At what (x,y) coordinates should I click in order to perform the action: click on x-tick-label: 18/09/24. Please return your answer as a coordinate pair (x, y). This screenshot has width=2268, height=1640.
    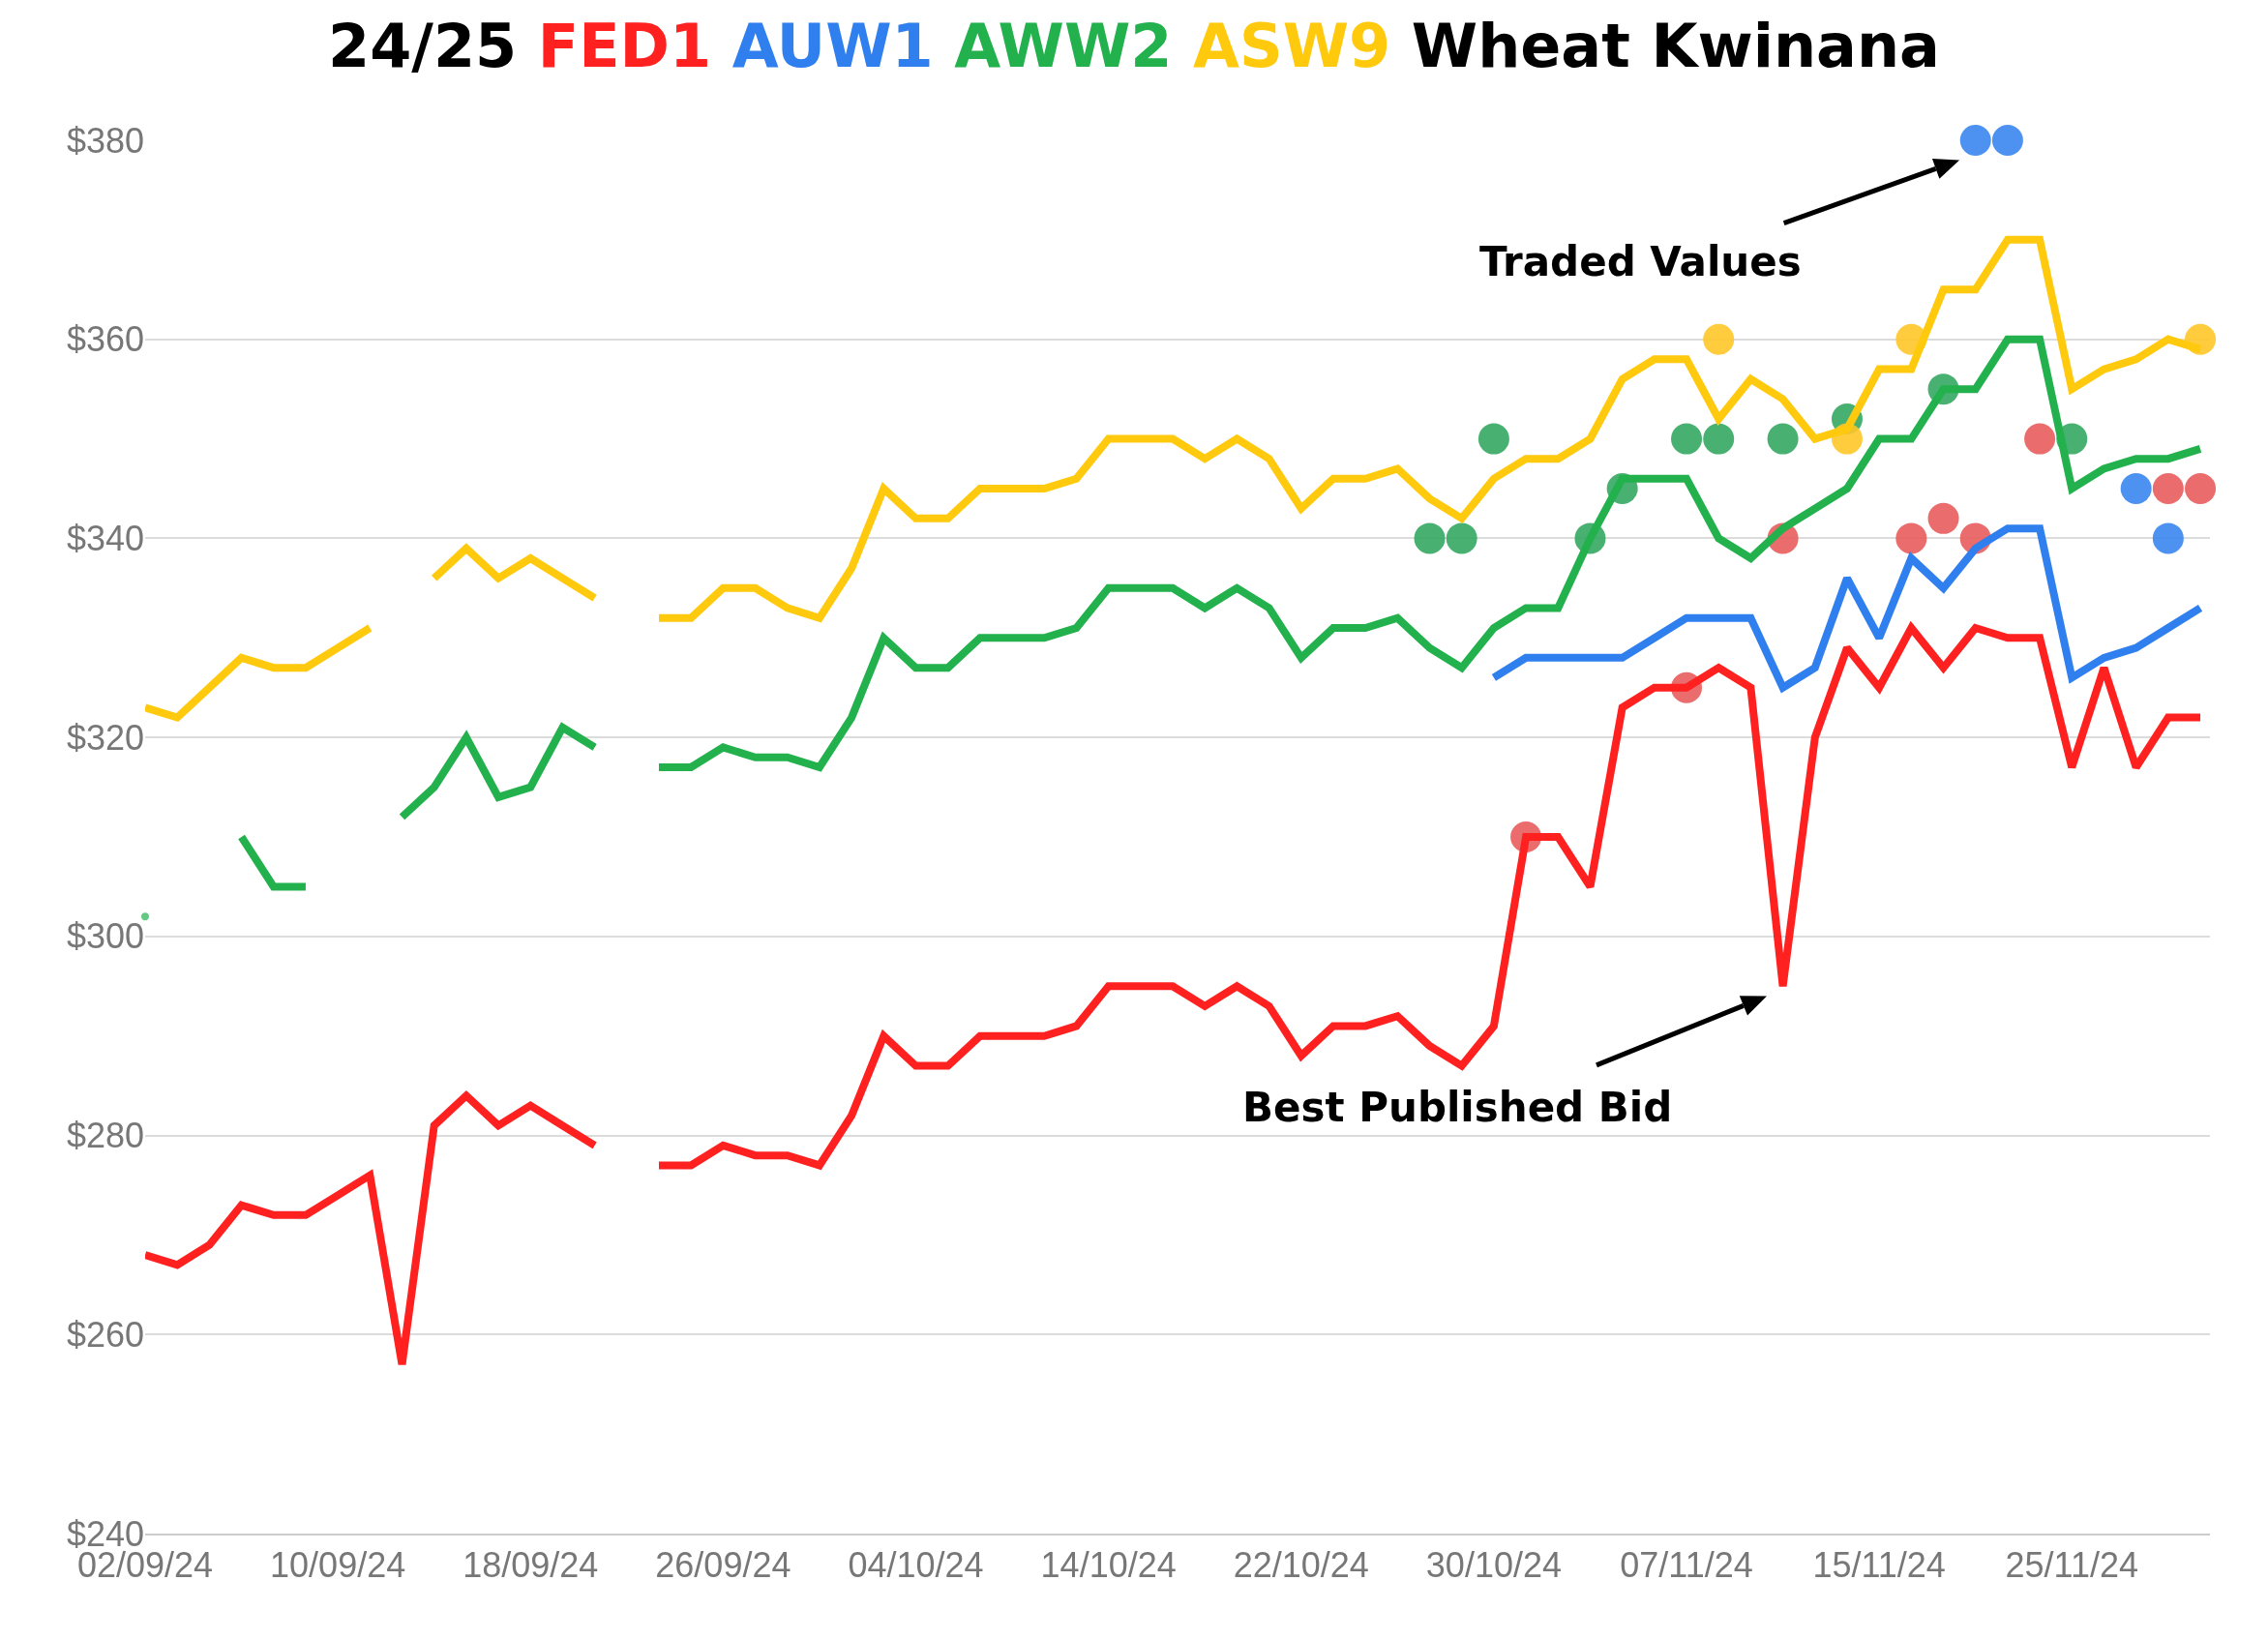
    Looking at the image, I should click on (531, 1565).